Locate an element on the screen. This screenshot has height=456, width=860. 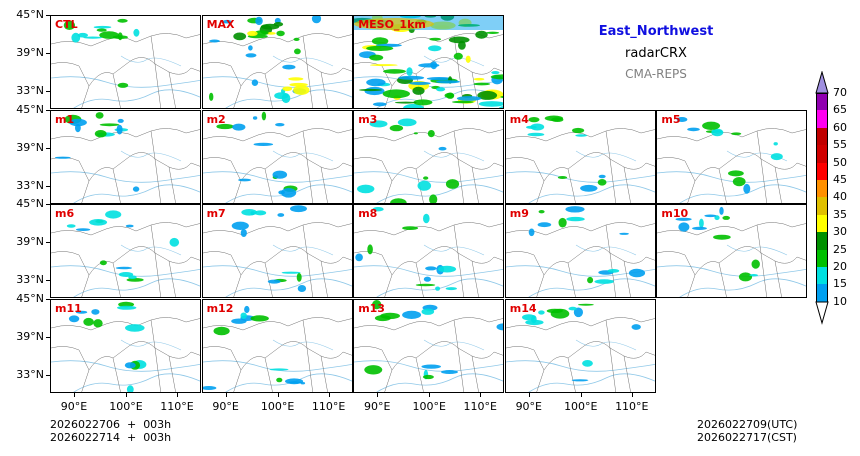
panel-label: m5 is located at coordinates (671, 119).